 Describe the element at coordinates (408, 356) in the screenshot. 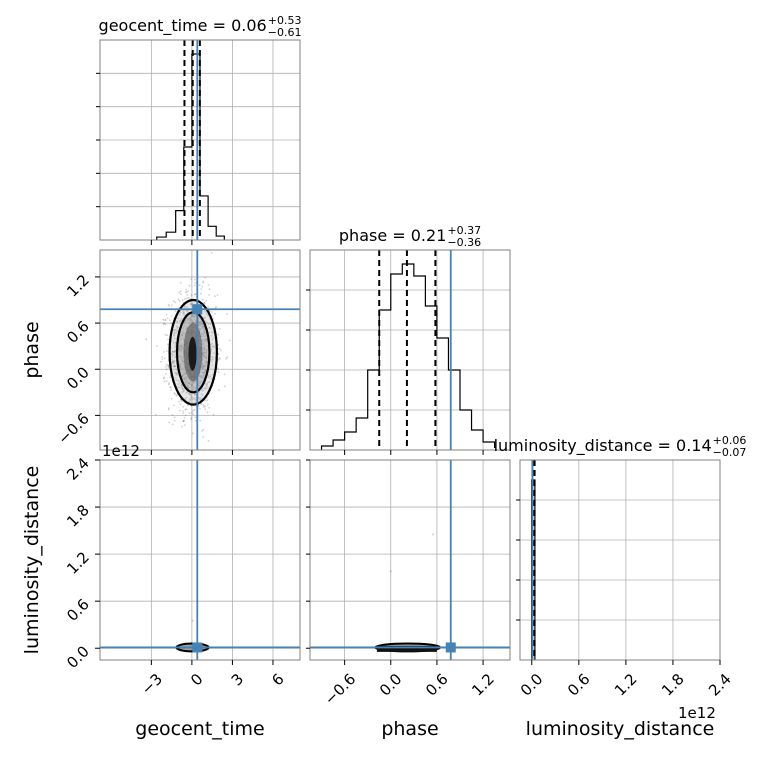

I see `histogram-phase` at that location.